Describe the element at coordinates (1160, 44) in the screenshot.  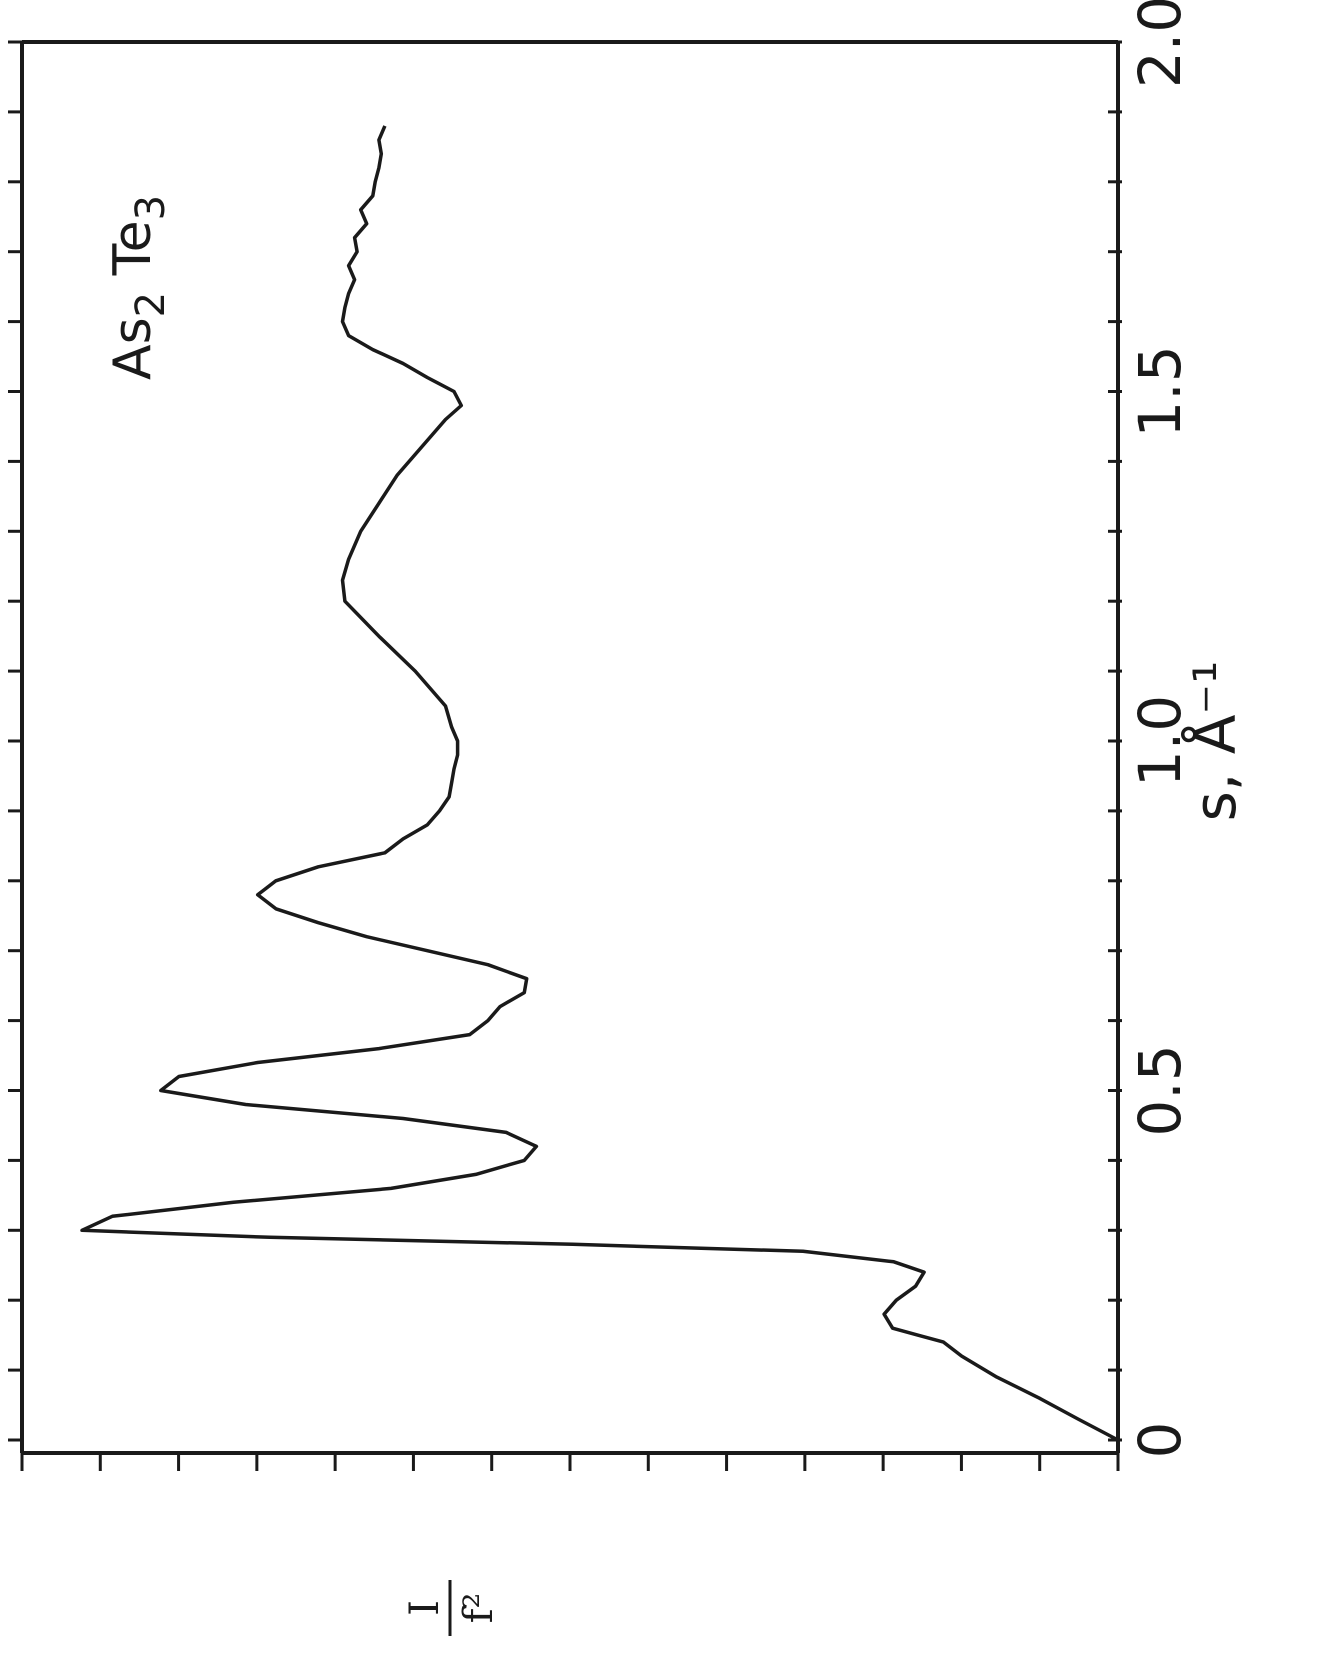
I see `x-tick-label: 2.0` at that location.